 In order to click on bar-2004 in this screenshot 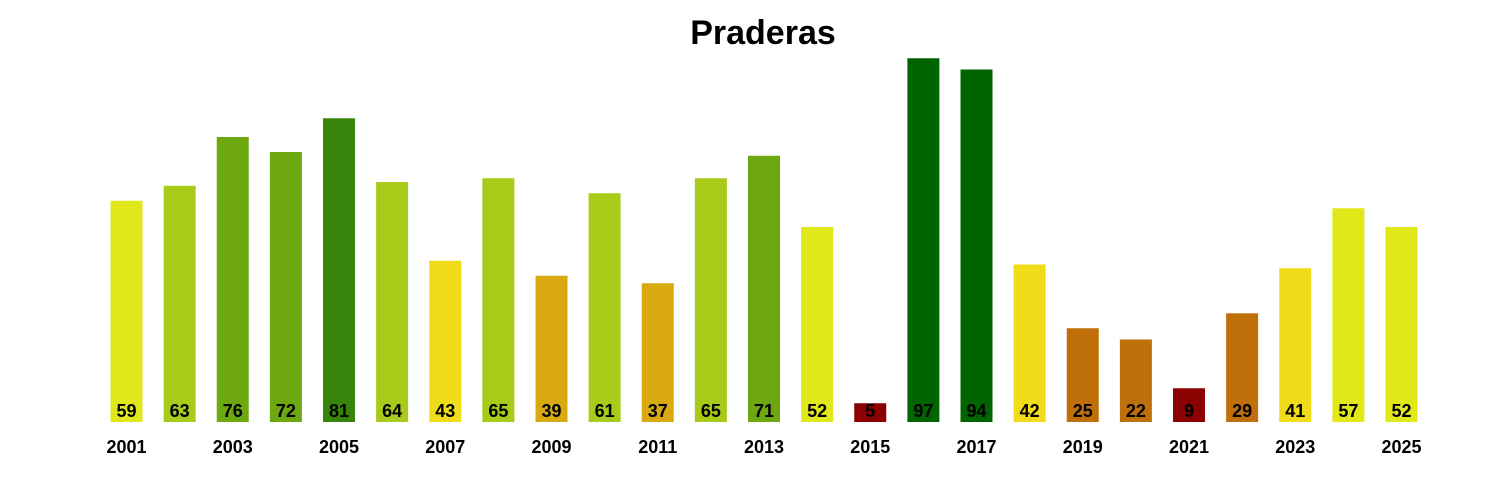, I will do `click(285, 287)`.